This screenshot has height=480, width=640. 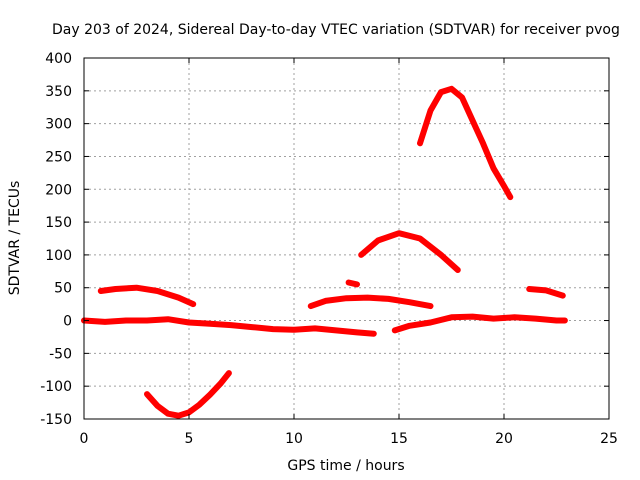 What do you see at coordinates (56, 387) in the screenshot?
I see `y-tick-label: -100` at bounding box center [56, 387].